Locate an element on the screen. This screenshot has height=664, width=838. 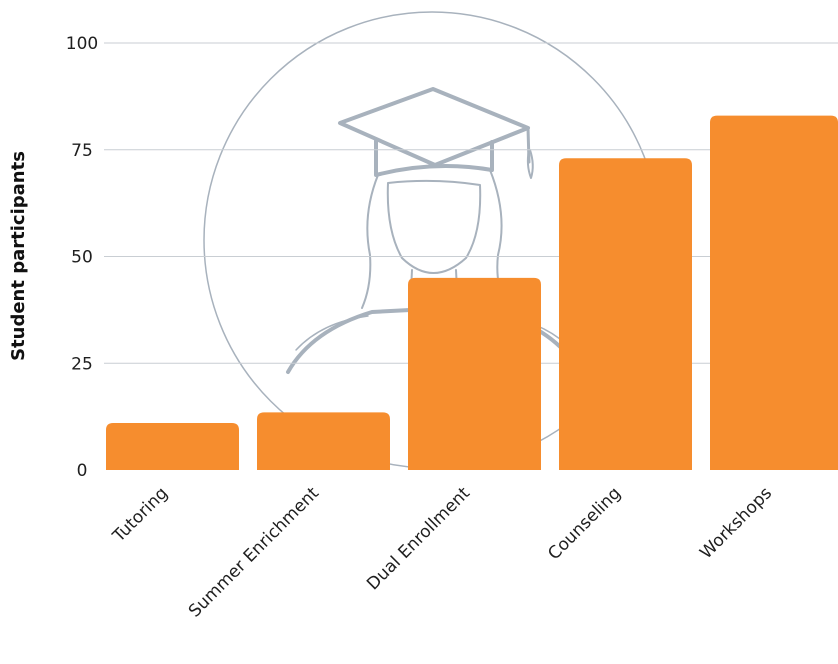
bar-counseling is located at coordinates (625, 314).